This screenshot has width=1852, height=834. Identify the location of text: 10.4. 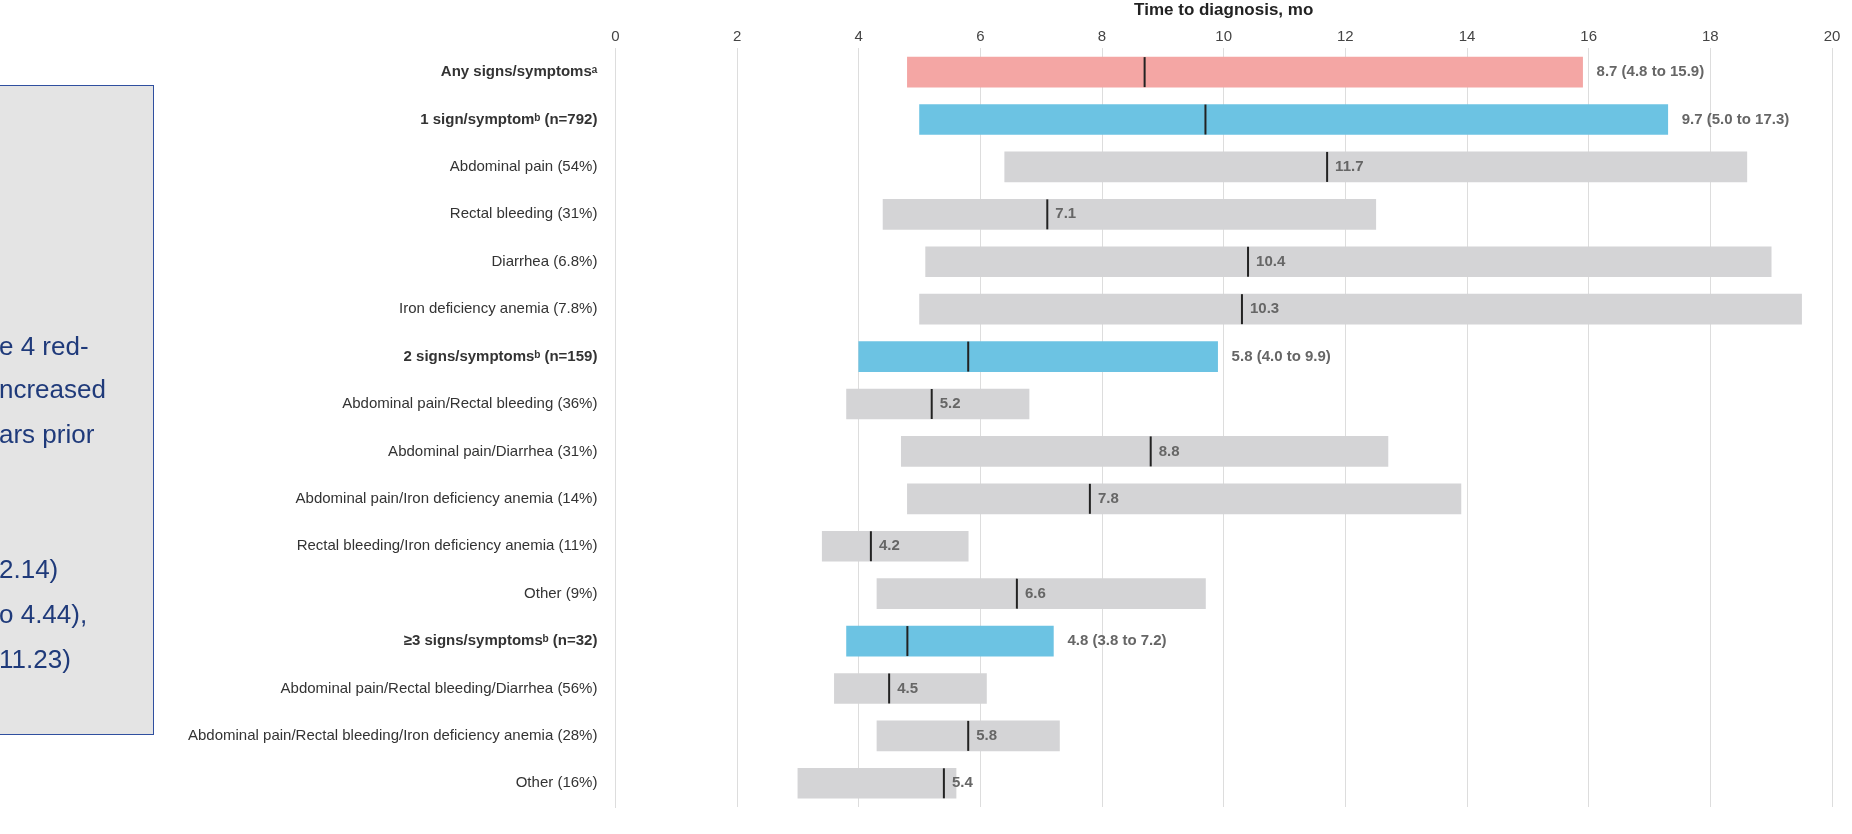
(1271, 260).